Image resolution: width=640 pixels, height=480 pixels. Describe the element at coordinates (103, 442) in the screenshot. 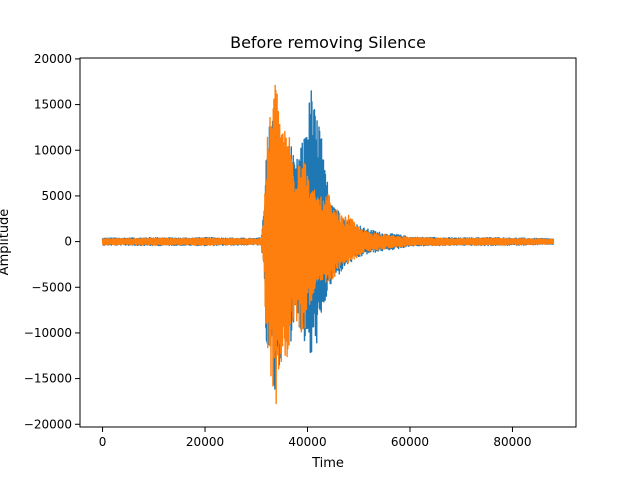

I see `x-tick-label: 0` at that location.